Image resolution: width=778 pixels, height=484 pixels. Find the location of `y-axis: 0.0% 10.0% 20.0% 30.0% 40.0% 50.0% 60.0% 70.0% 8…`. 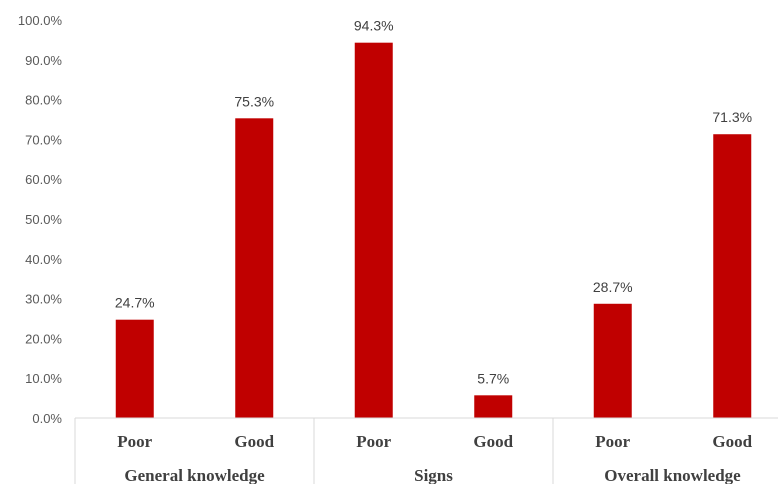

y-axis: 0.0% 10.0% 20.0% 30.0% 40.0% 50.0% 60.0% 70.0% 8… is located at coordinates (40, 219).